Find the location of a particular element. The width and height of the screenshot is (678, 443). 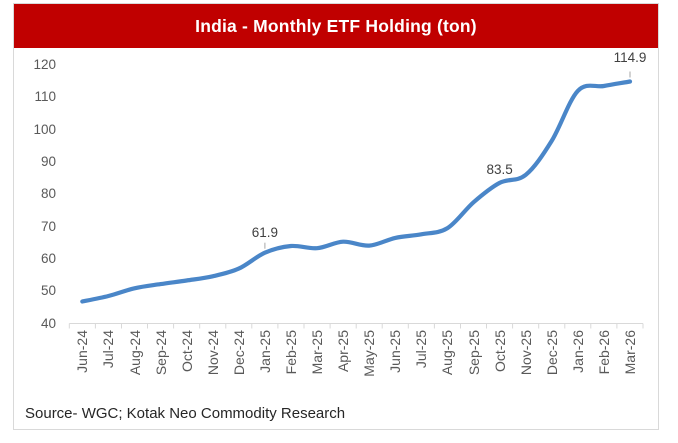

x-axis-tick-label: May-25 is located at coordinates (369, 353).